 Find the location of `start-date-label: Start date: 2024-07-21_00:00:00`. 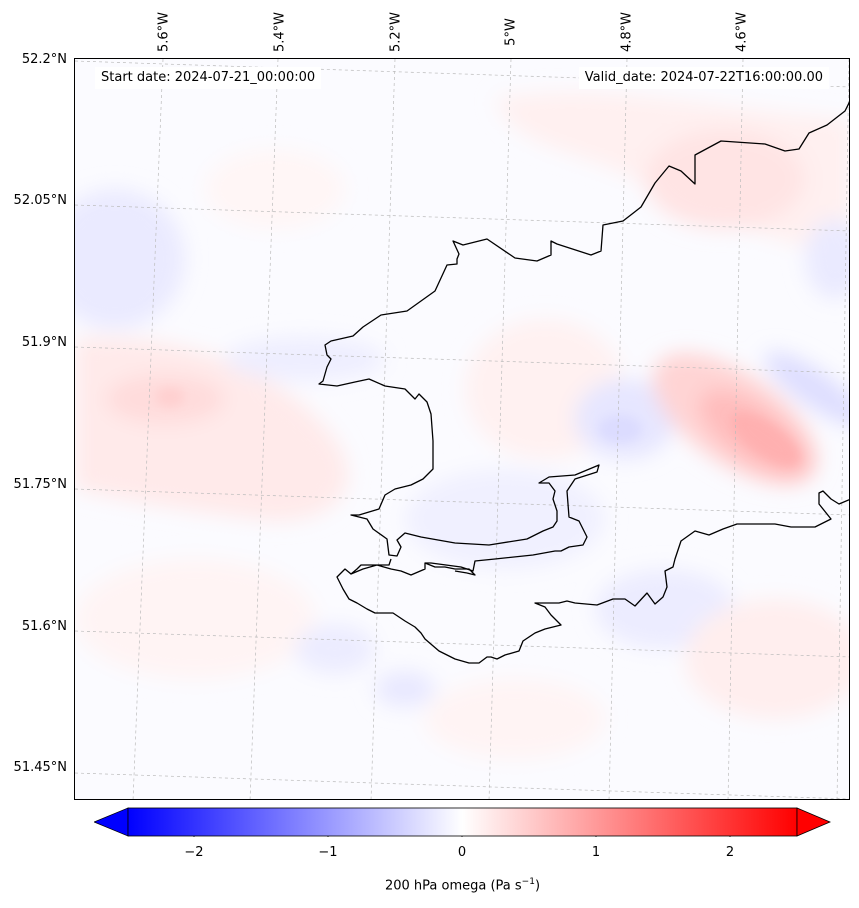

start-date-label: Start date: 2024-07-21_00:00:00 is located at coordinates (208, 78).